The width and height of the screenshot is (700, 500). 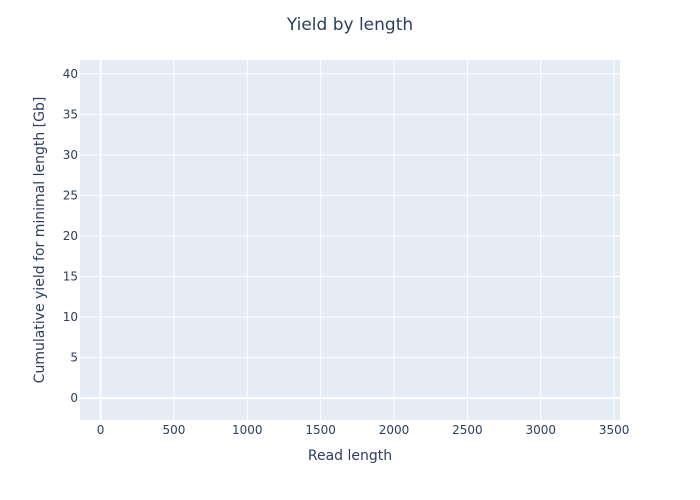 I want to click on y-tick-label: 15, so click(x=70, y=276).